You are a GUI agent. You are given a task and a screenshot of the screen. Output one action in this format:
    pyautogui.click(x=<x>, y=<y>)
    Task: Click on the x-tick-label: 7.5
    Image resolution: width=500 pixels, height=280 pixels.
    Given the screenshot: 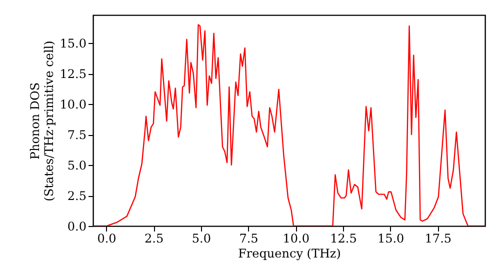 What is the action you would take?
    pyautogui.click(x=248, y=239)
    